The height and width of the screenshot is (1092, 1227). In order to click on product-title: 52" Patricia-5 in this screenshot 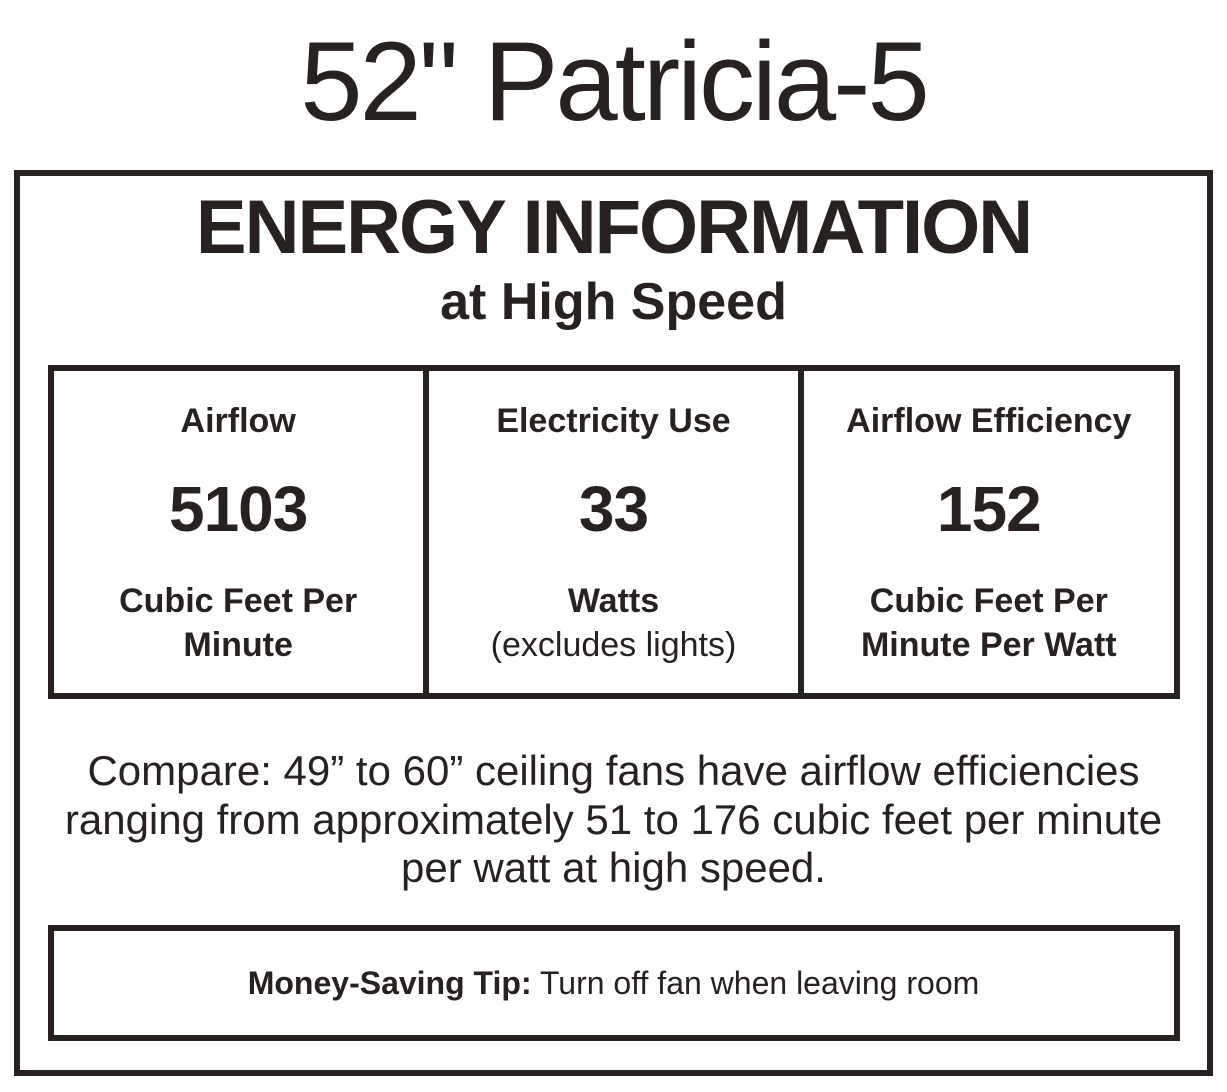, I will do `click(615, 81)`.